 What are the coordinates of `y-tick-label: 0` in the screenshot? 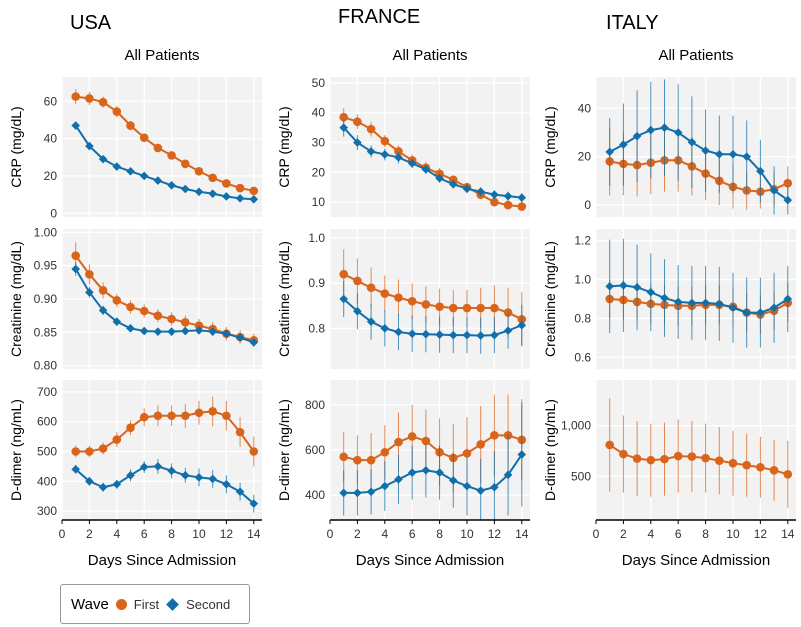 It's located at (53, 213).